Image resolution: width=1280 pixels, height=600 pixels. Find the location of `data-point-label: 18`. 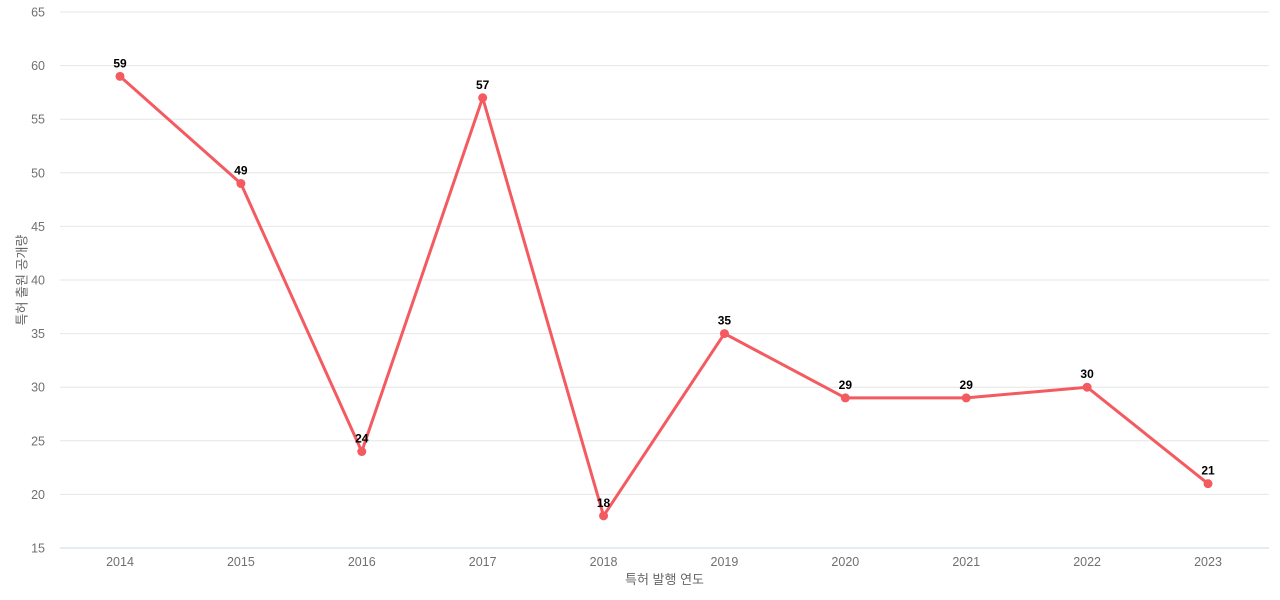

data-point-label: 18 is located at coordinates (604, 503).